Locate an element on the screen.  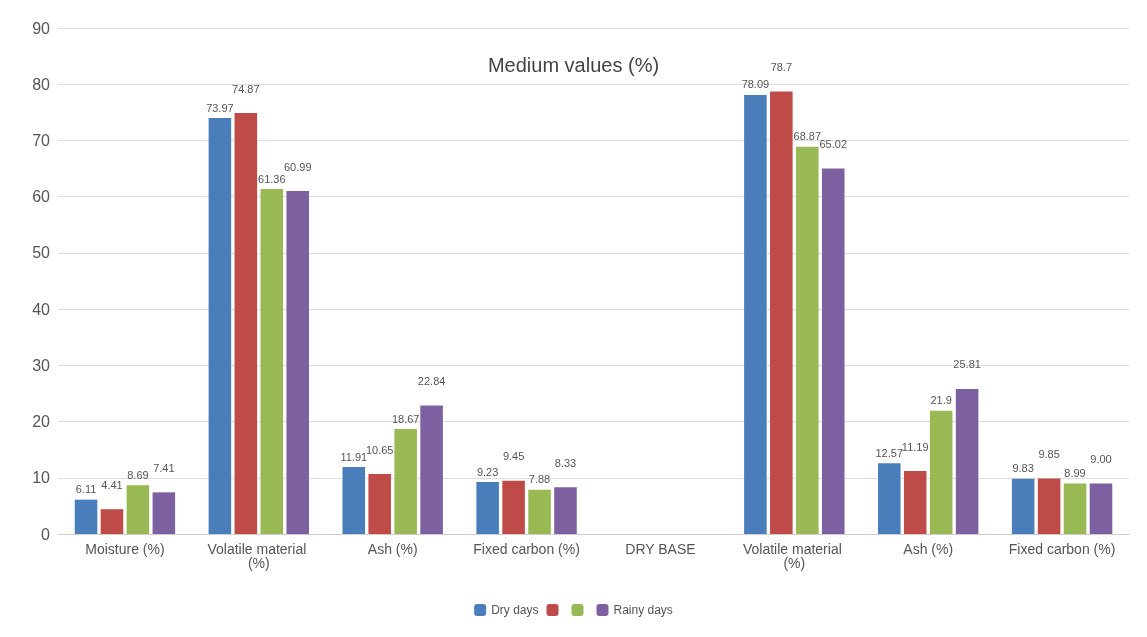
y-tick-label: 10 is located at coordinates (41, 478).